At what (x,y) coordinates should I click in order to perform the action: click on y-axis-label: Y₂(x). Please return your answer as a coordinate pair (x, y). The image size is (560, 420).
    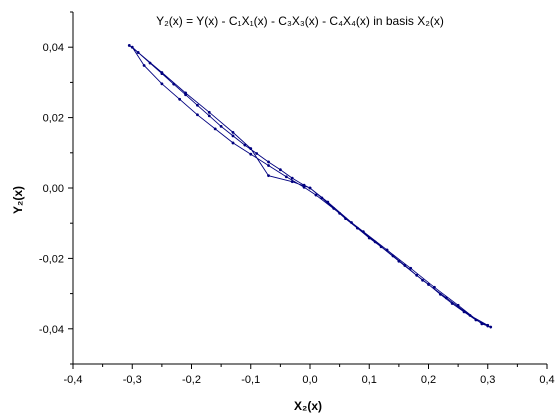
    Looking at the image, I should click on (18, 200).